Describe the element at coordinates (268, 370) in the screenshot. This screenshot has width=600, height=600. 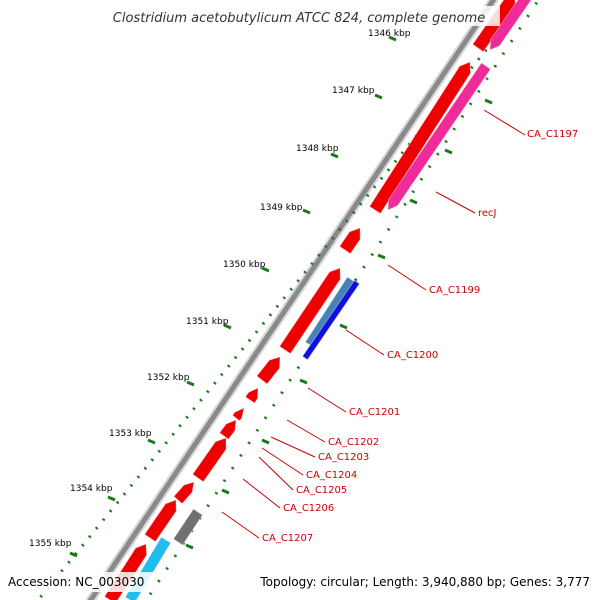
I see `cds-ca-c1200` at that location.